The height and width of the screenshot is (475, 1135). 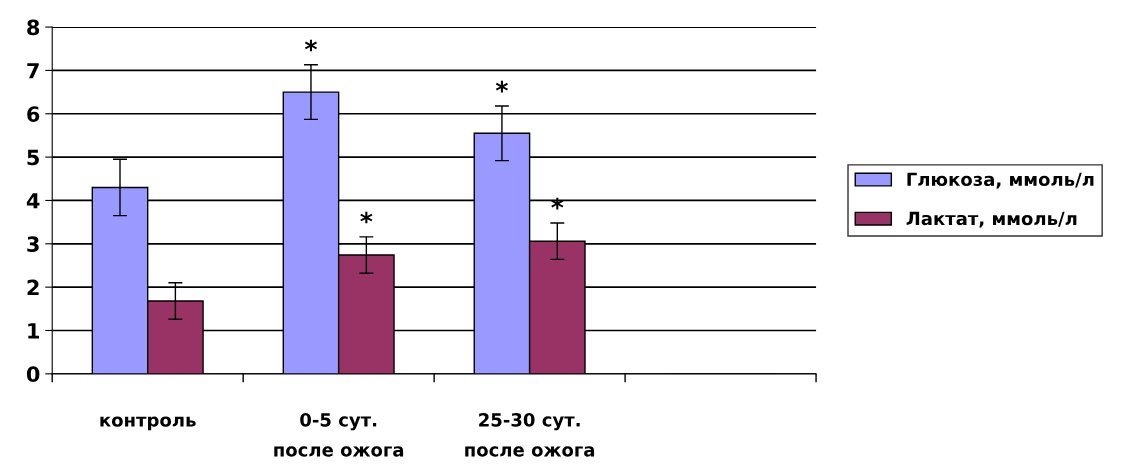 I want to click on x-tick-label: 25-30 сут. после ожога, so click(x=530, y=435).